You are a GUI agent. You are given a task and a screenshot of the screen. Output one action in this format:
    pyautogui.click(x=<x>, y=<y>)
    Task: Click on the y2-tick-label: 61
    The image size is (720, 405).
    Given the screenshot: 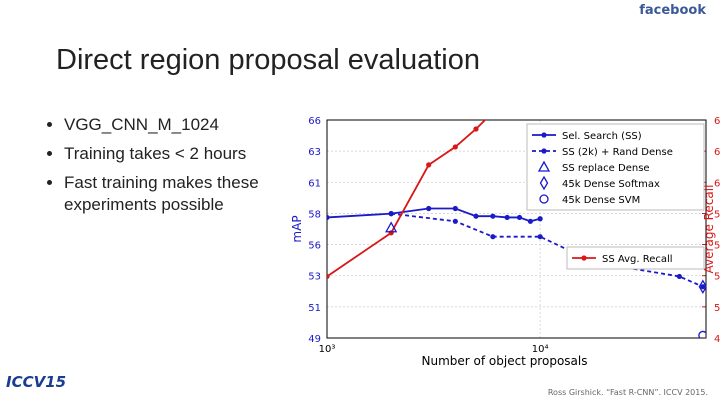 What is the action you would take?
    pyautogui.click(x=717, y=183)
    